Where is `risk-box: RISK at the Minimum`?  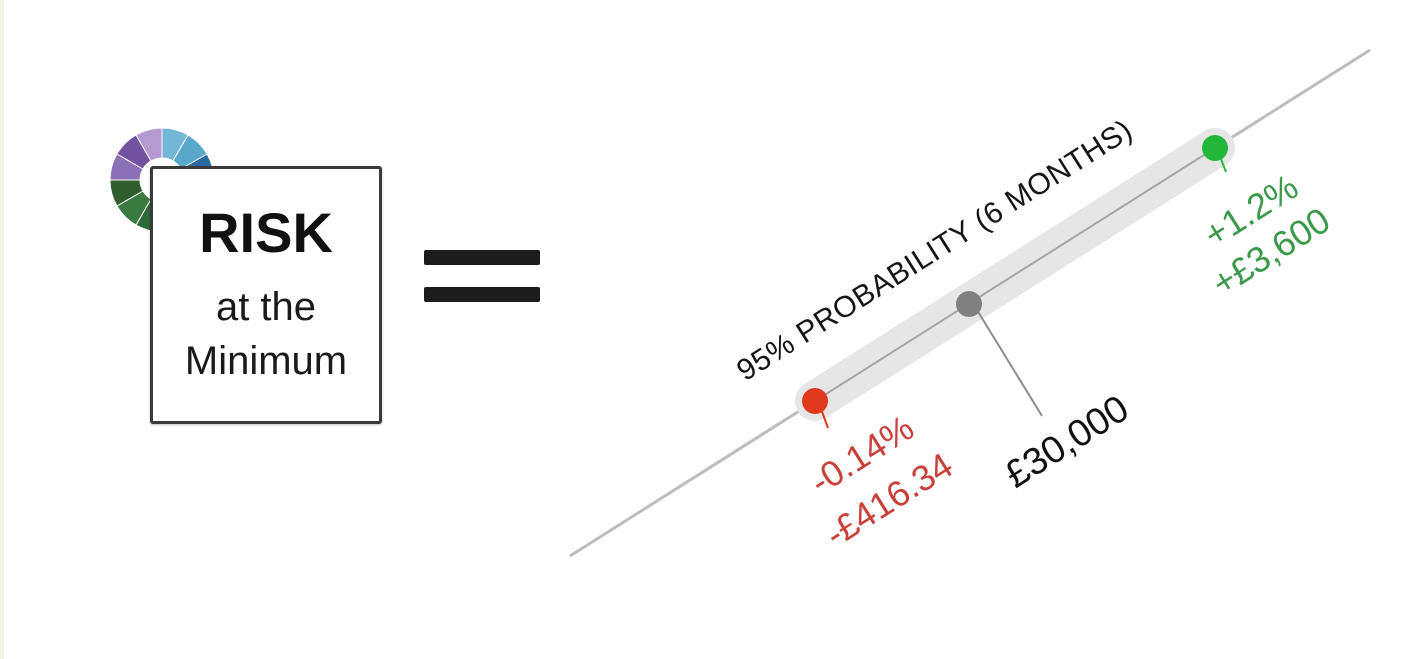
risk-box: RISK at the Minimum is located at coordinates (266, 295).